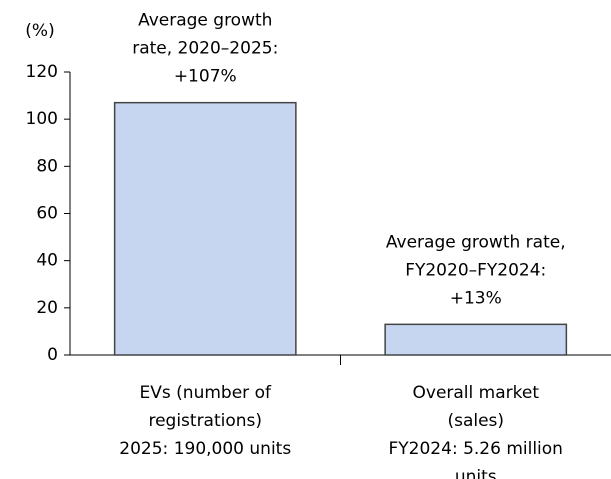  Describe the element at coordinates (42, 72) in the screenshot. I see `y-tick-label: 120` at that location.